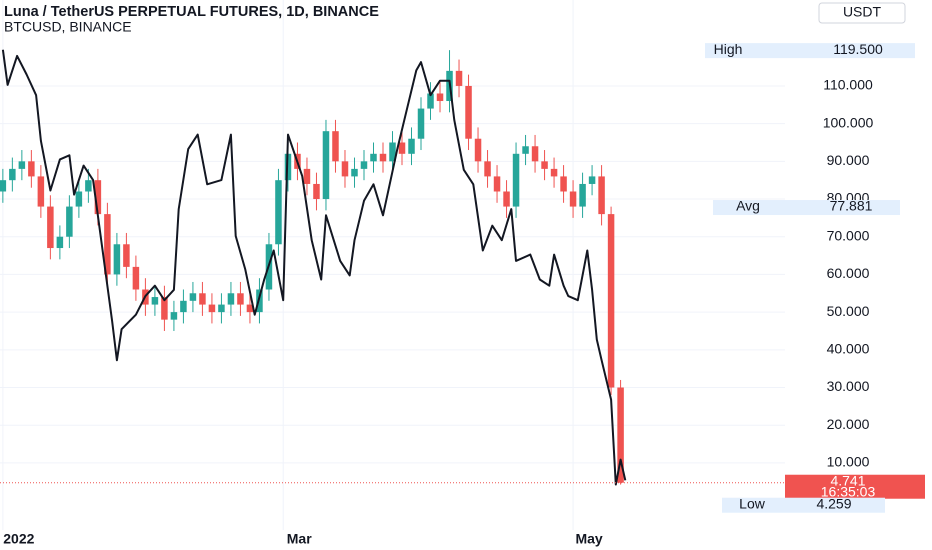 The width and height of the screenshot is (932, 550). I want to click on y-tick-label: 10.000, so click(848, 462).